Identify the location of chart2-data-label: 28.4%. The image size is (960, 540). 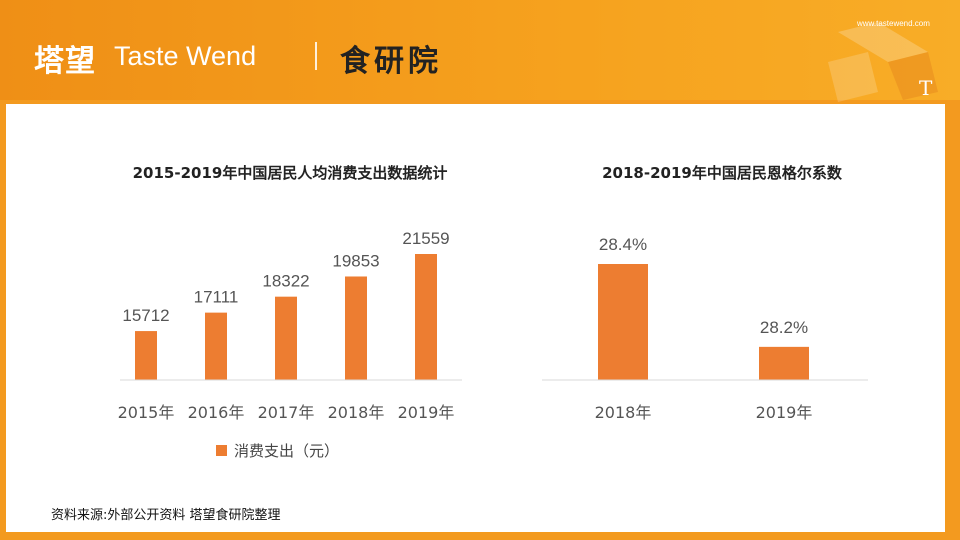
(623, 244).